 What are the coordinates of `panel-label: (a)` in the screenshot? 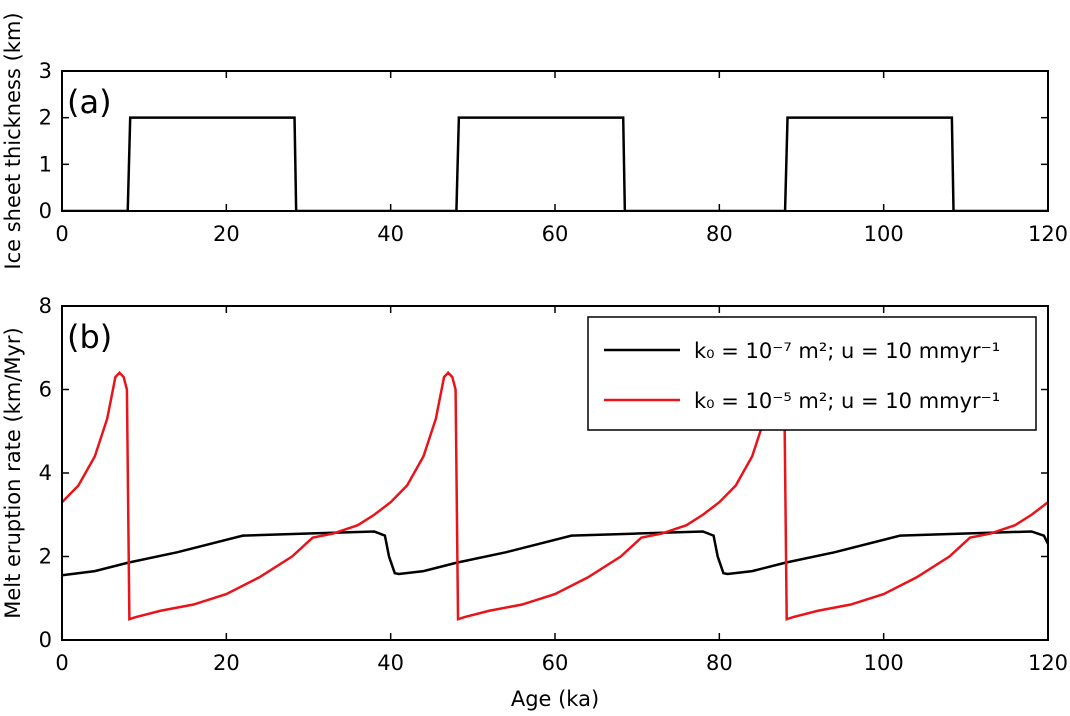 It's located at (89, 102).